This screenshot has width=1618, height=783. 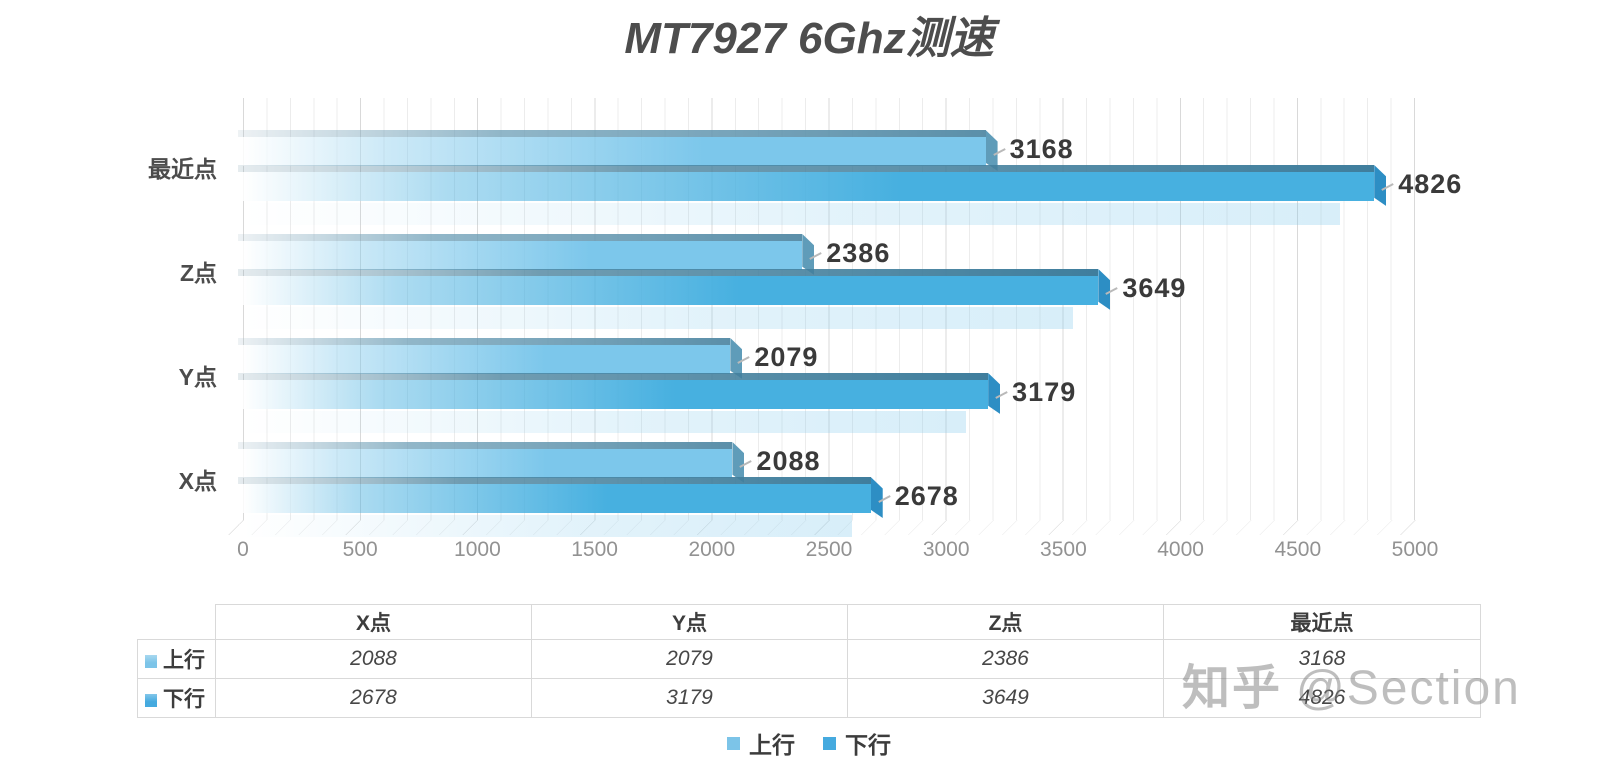 I want to click on legend-label: 上行, so click(x=772, y=745).